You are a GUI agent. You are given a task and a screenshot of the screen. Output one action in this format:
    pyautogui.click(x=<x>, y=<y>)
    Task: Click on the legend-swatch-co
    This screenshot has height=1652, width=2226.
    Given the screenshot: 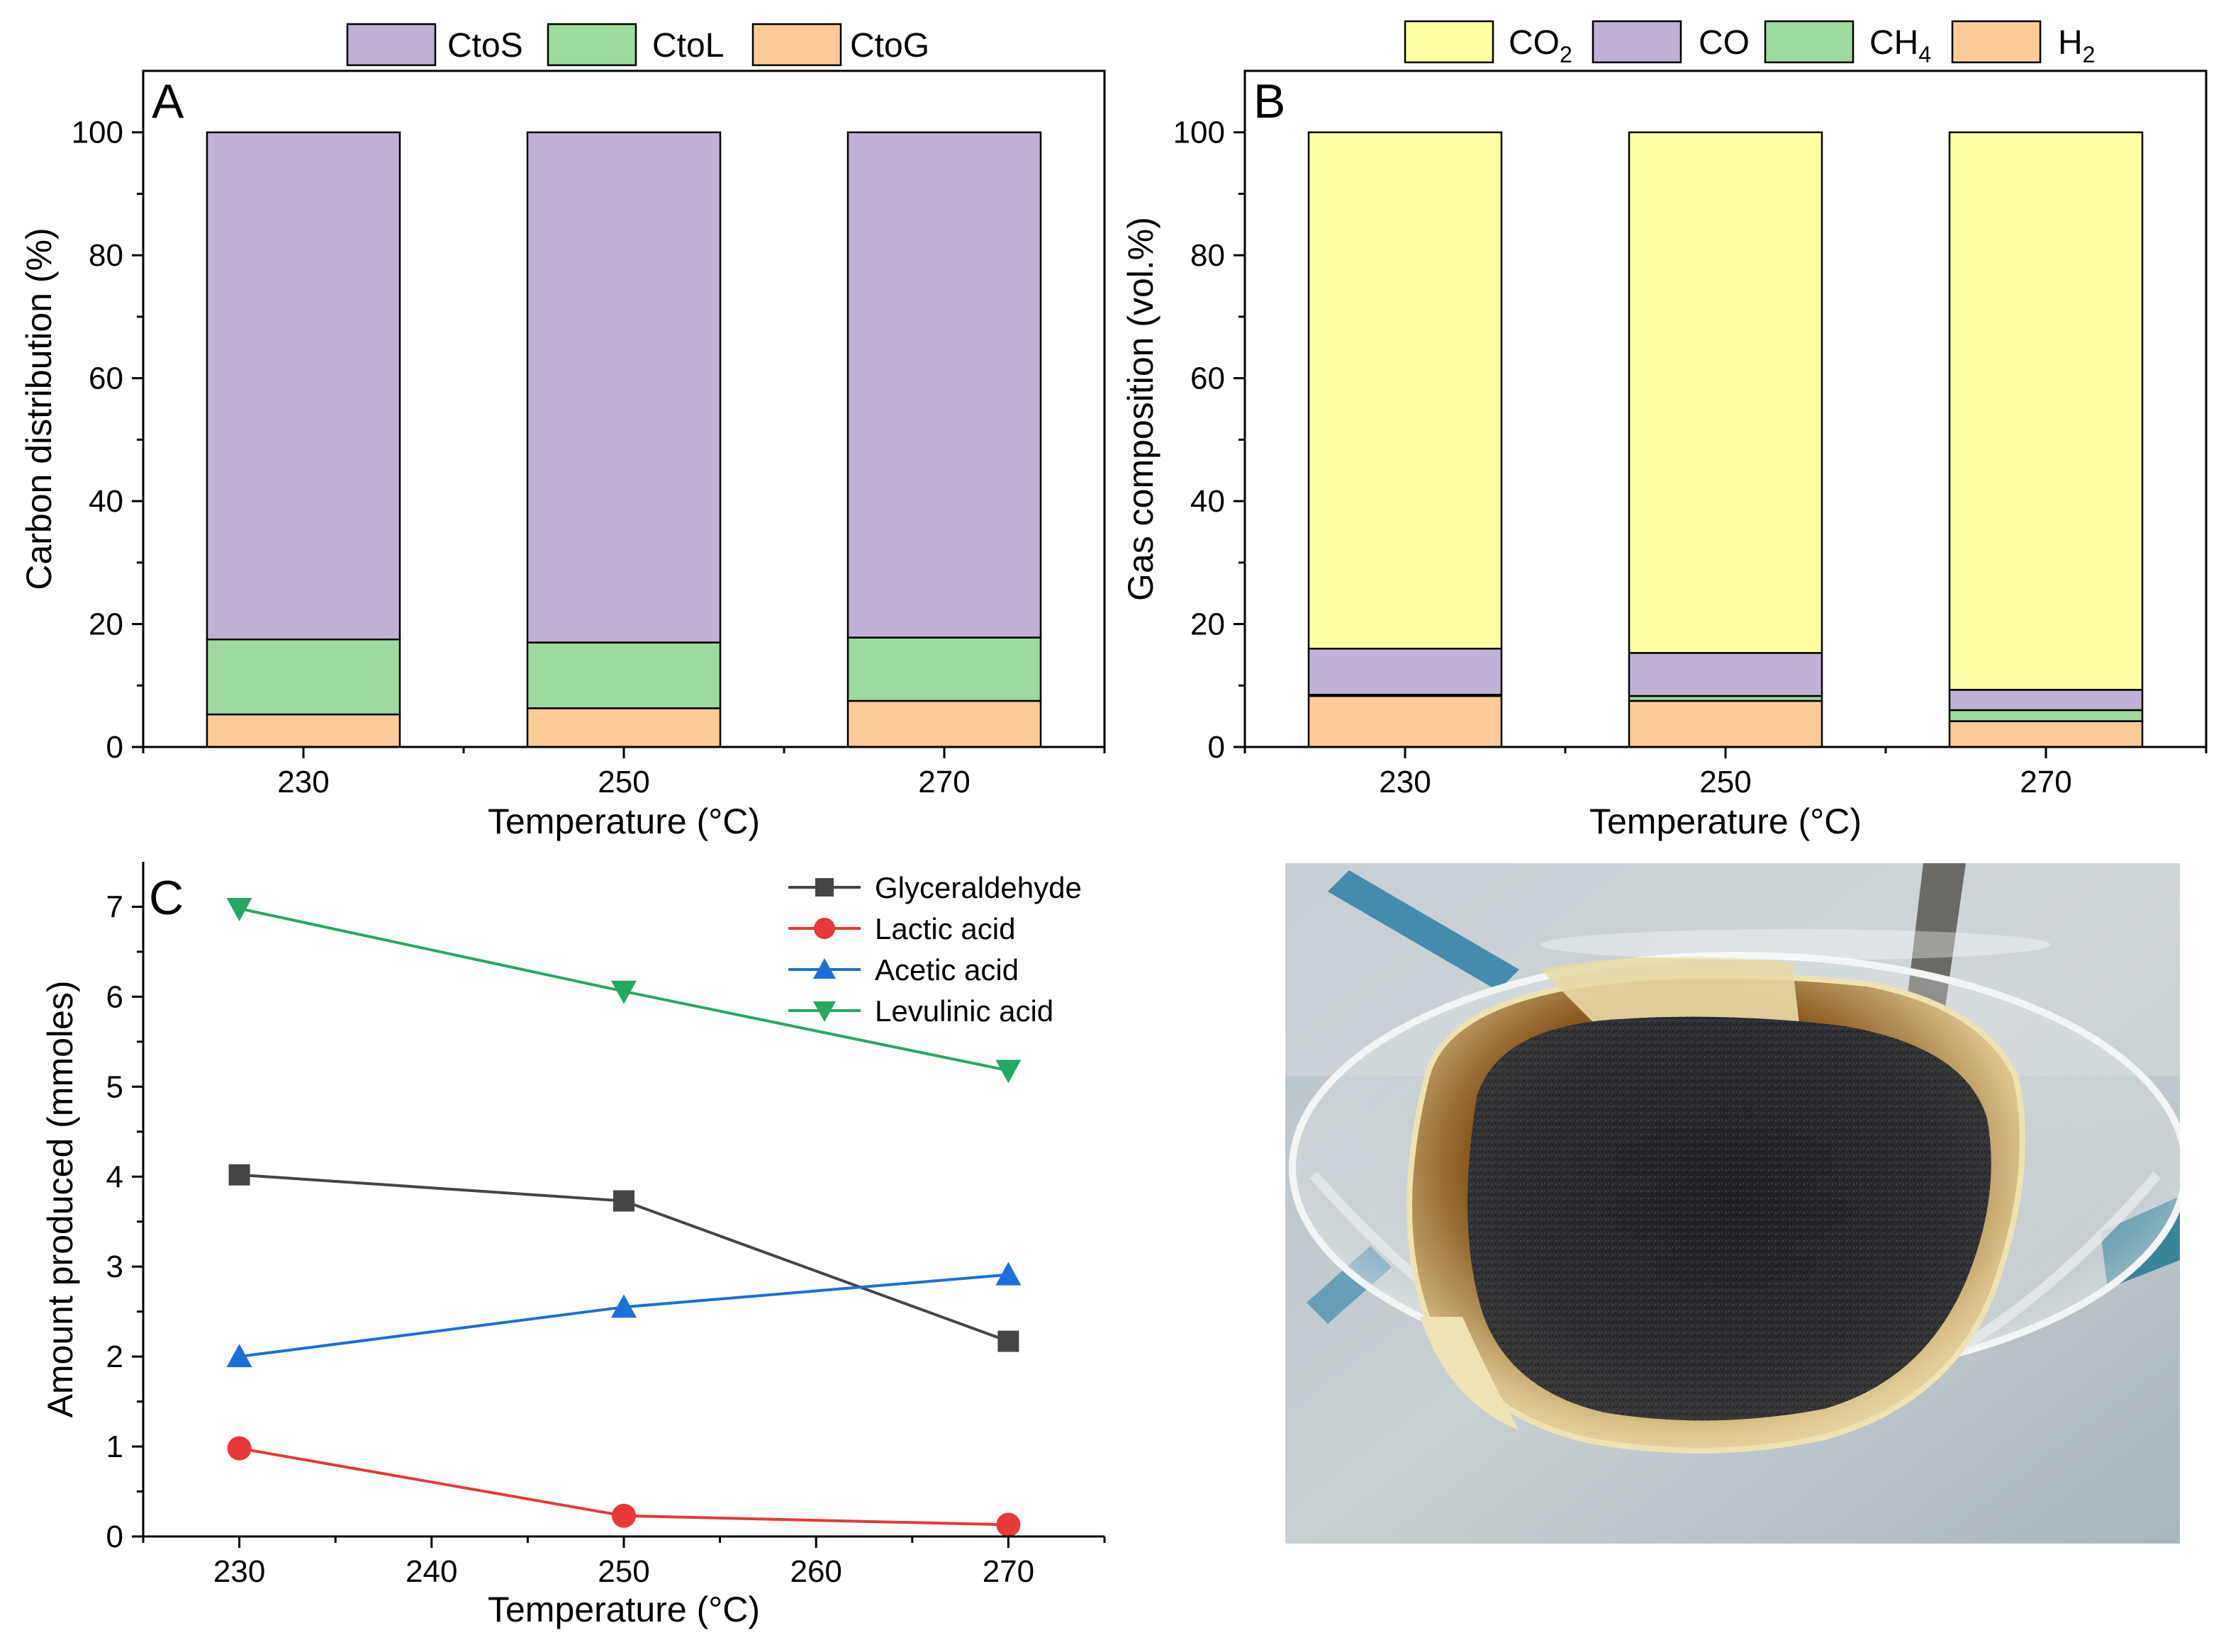 What is the action you would take?
    pyautogui.click(x=1637, y=42)
    